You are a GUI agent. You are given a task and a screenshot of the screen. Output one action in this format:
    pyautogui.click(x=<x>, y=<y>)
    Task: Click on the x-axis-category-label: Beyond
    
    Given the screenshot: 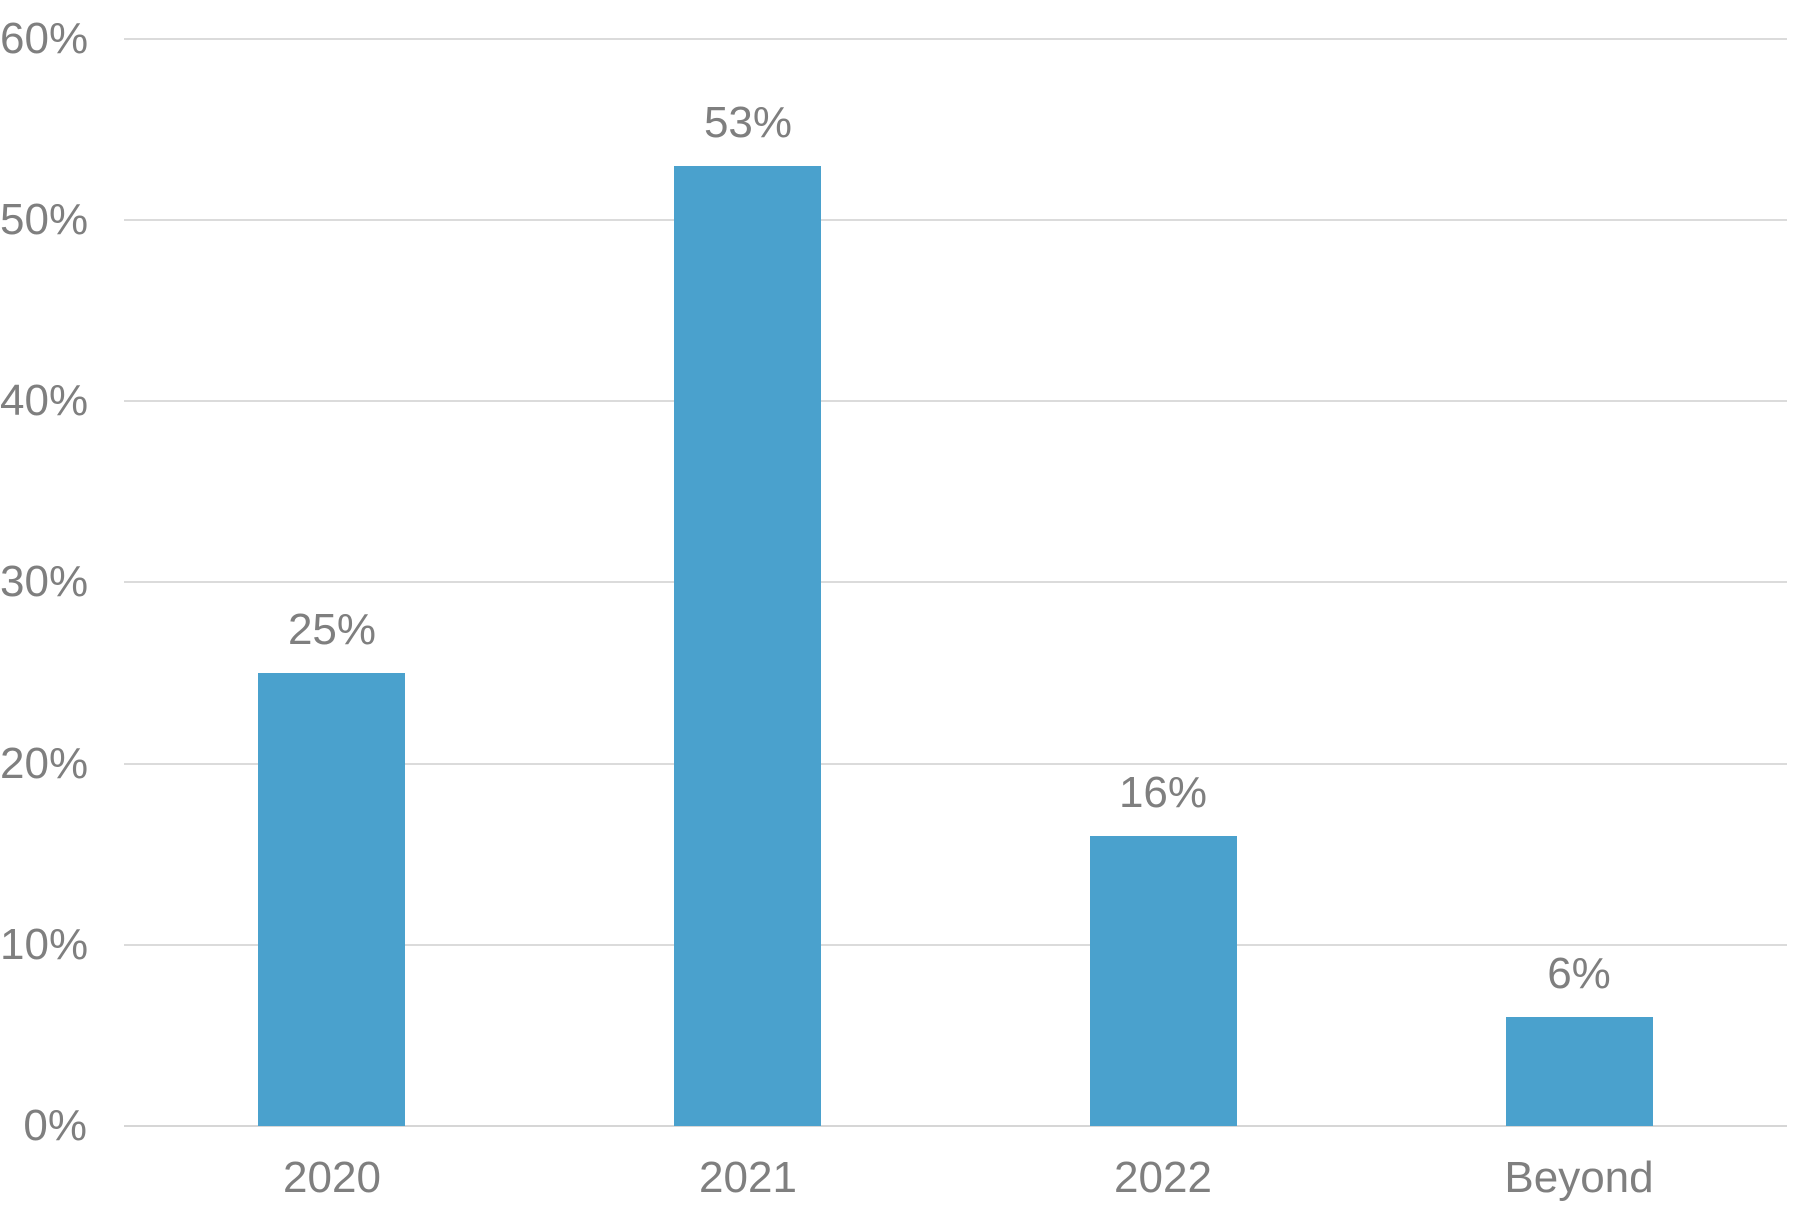 What is the action you would take?
    pyautogui.click(x=1579, y=1177)
    